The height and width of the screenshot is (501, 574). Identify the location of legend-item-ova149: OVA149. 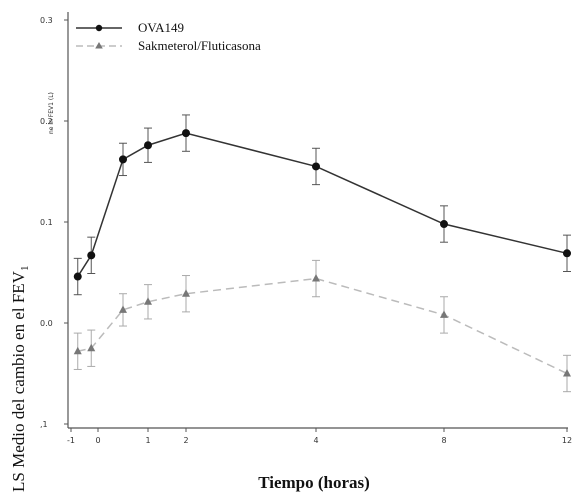
(130, 27).